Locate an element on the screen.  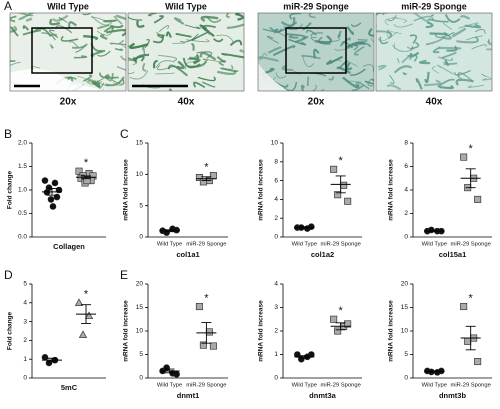
x-axis-label: Collagen is located at coordinates (69, 246).